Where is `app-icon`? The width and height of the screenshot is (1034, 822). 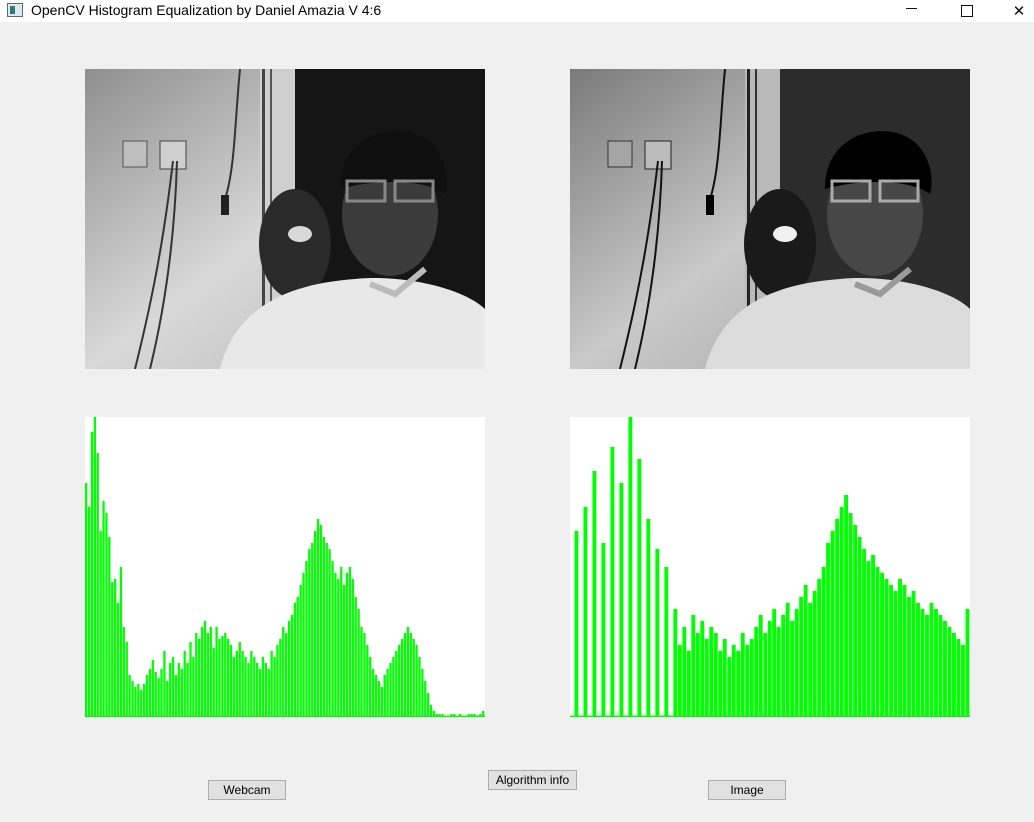
app-icon is located at coordinates (15, 10).